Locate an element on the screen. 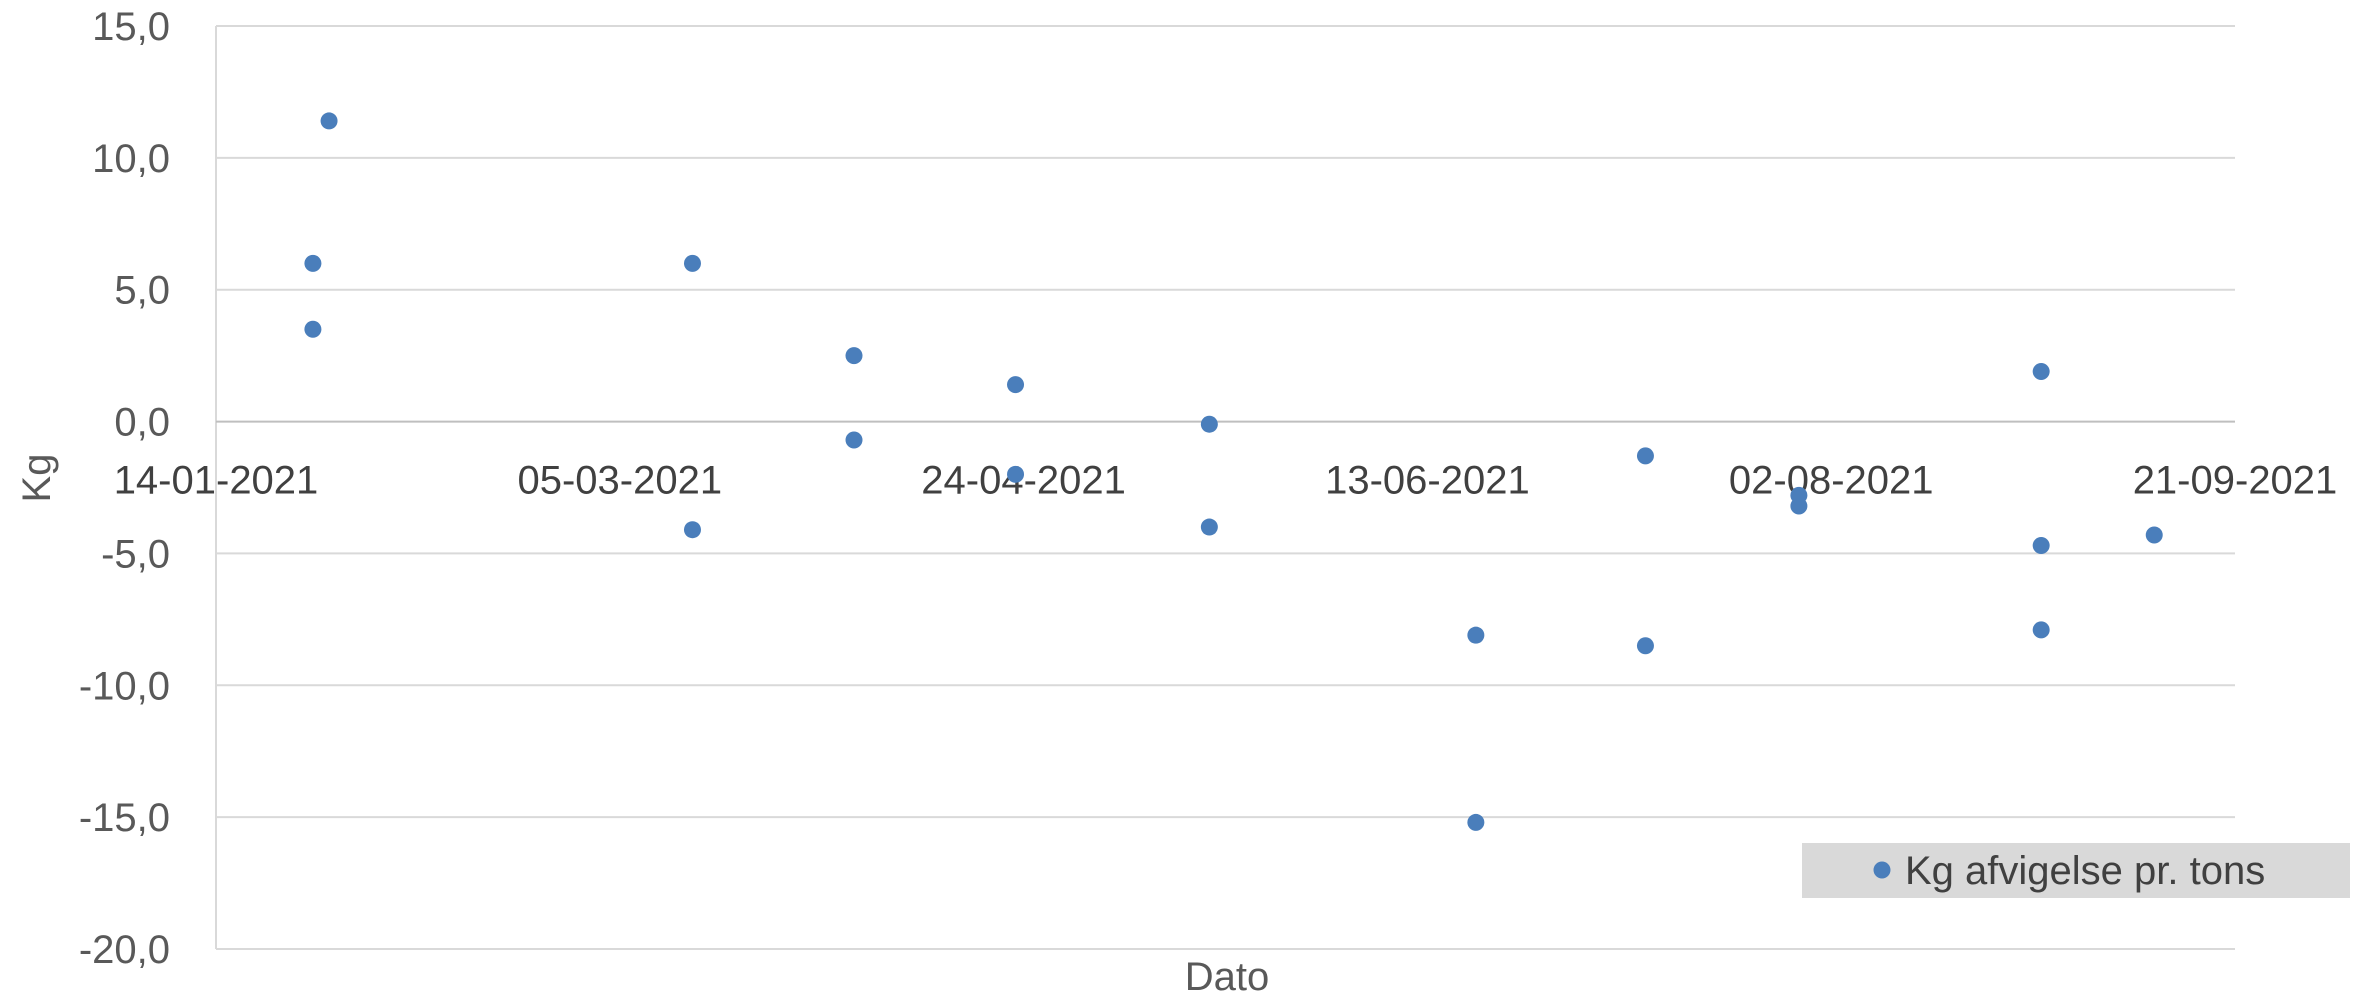  legend-label: Kg afvigelse pr. tons is located at coordinates (2085, 871).